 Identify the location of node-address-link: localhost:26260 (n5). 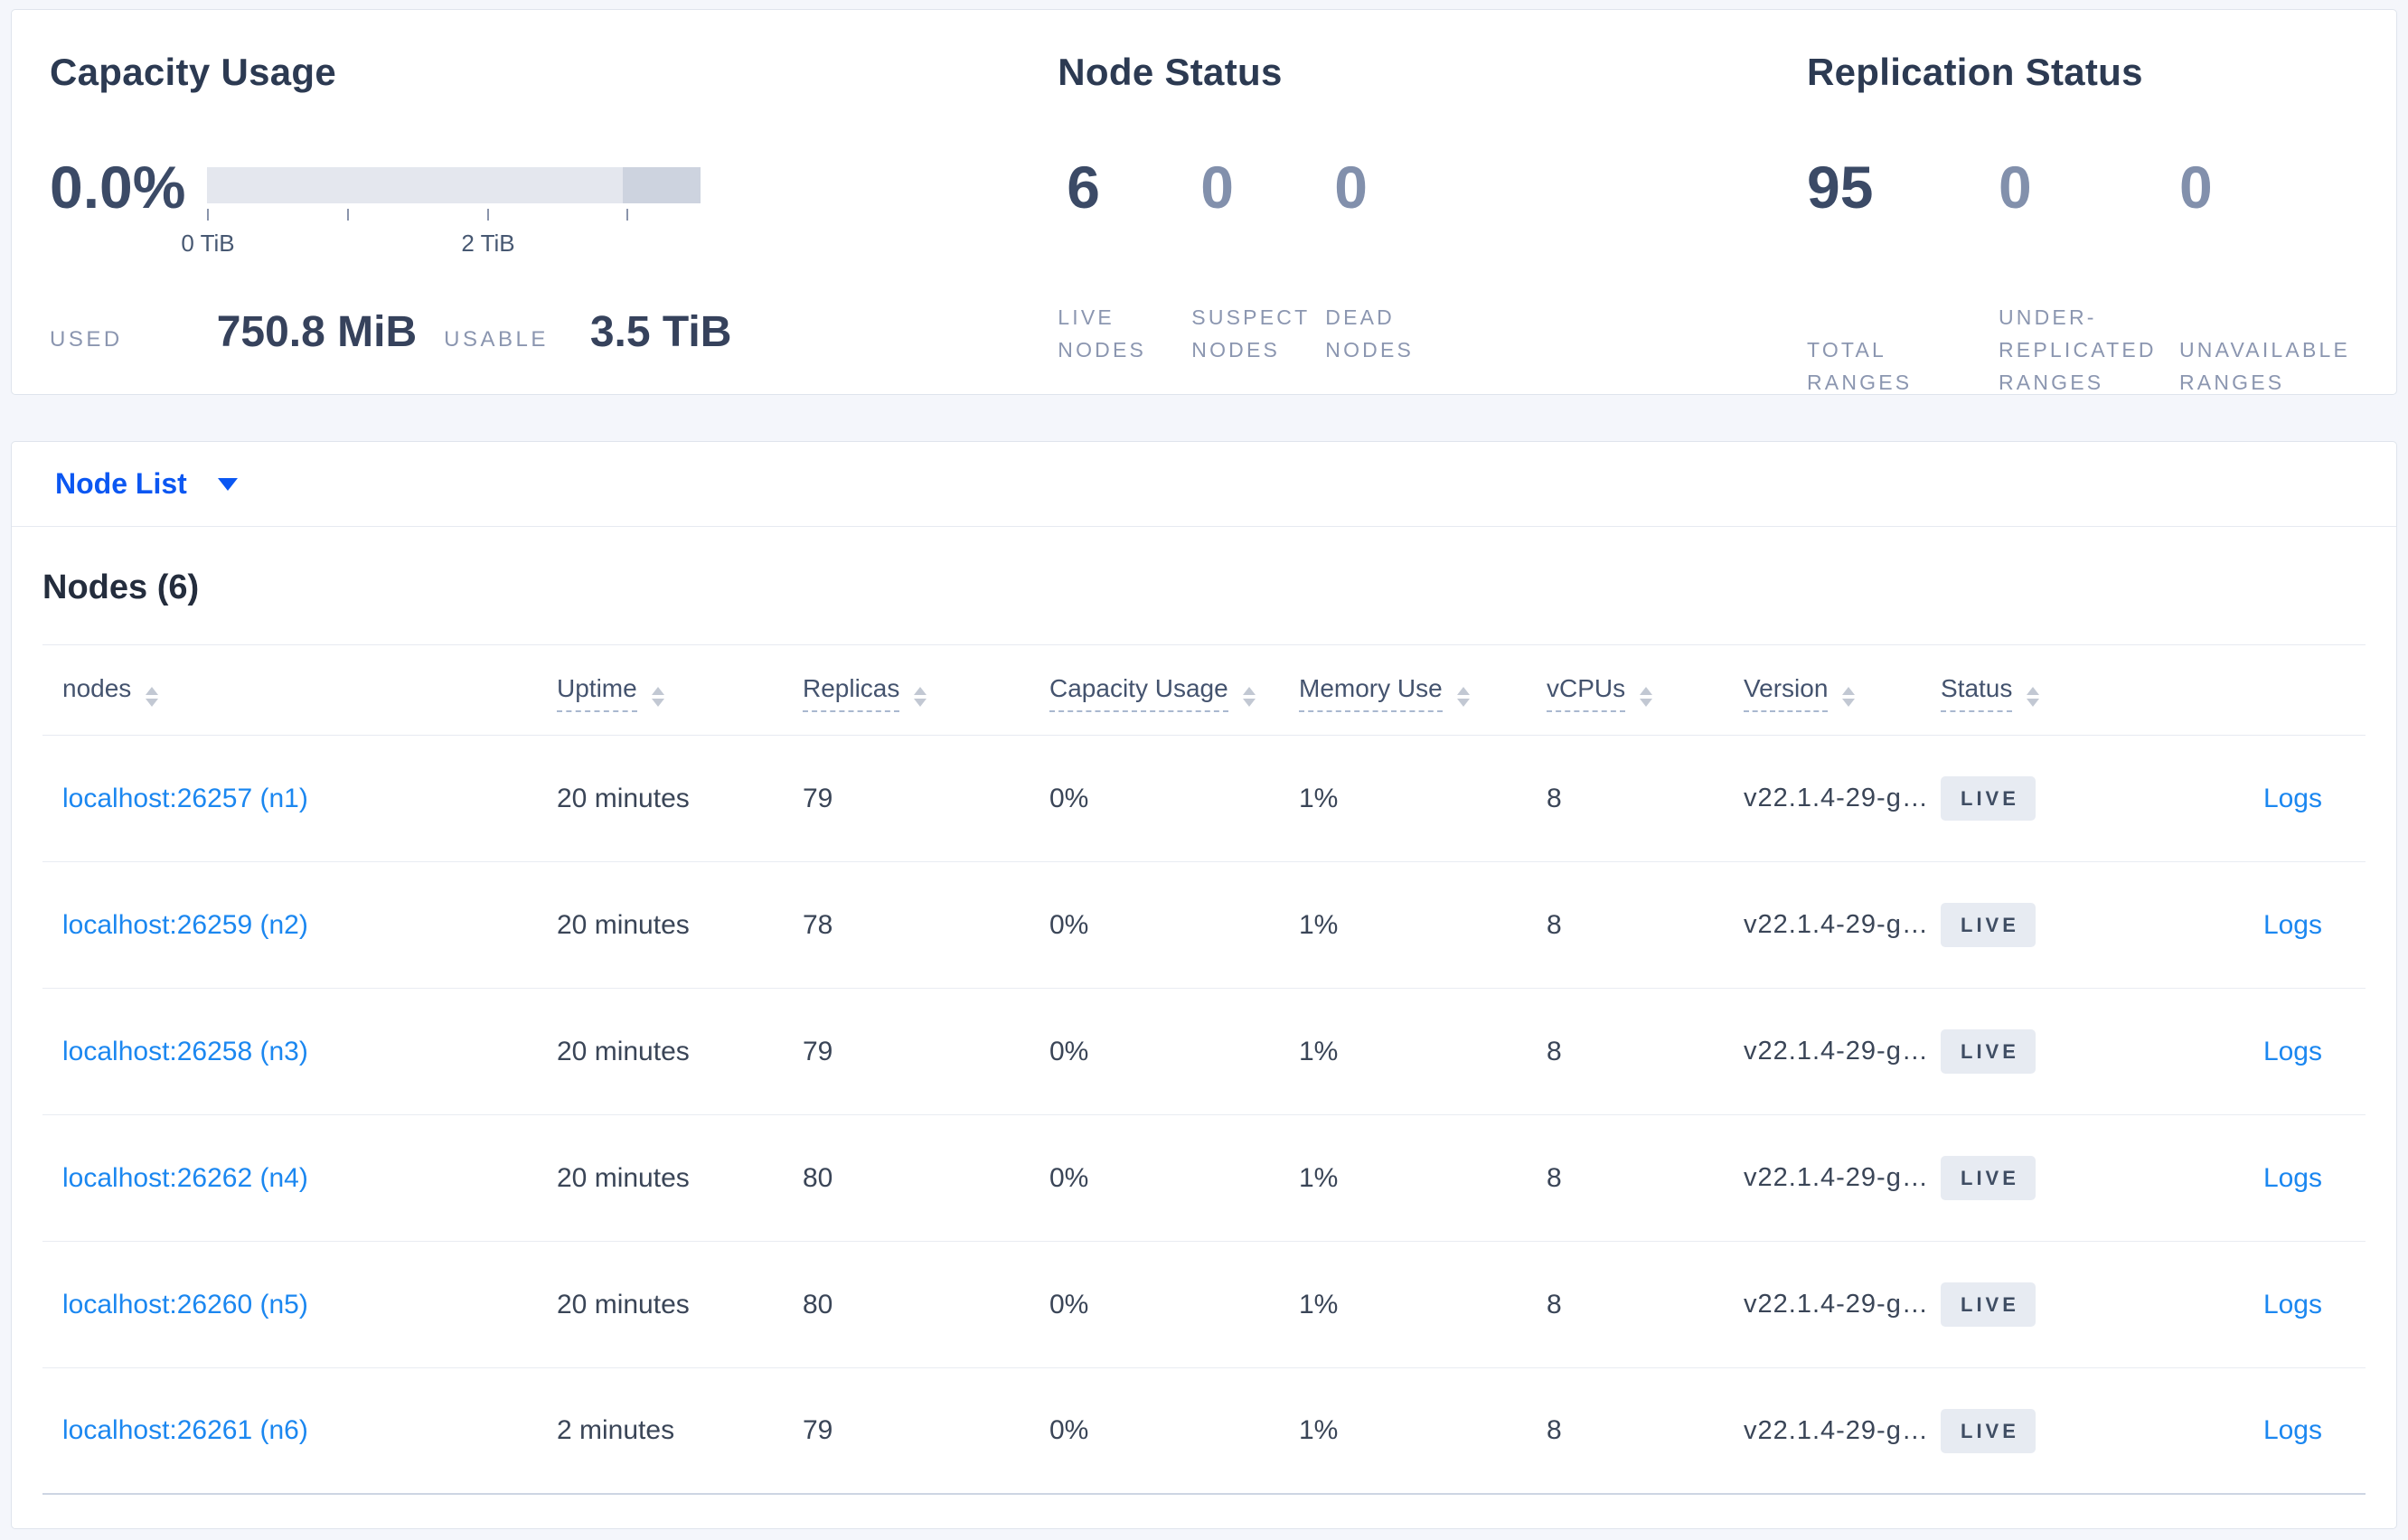
(185, 1304).